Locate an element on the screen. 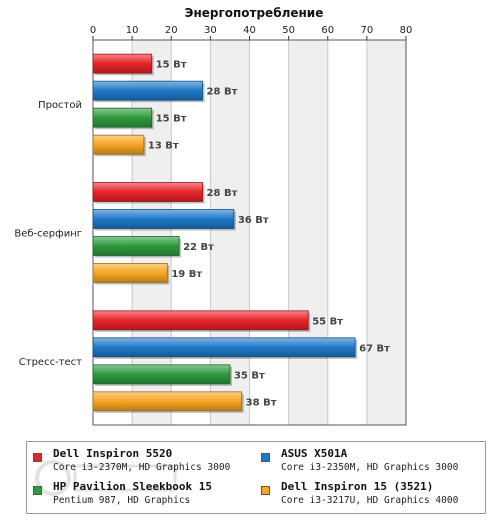 The image size is (490, 520). category-label: Стресс-тест is located at coordinates (50, 362).